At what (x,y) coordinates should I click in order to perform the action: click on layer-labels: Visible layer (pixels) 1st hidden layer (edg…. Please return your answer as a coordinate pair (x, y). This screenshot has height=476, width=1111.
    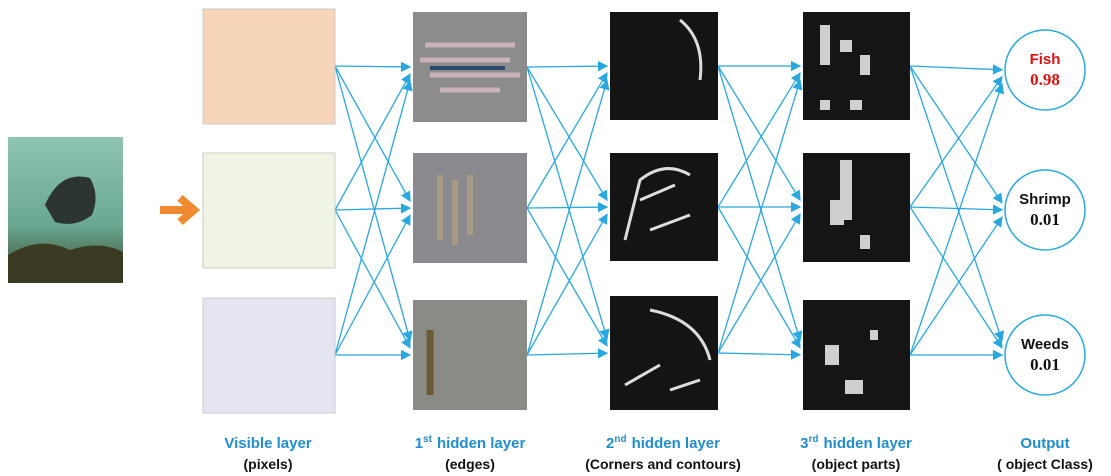
    Looking at the image, I should click on (658, 453).